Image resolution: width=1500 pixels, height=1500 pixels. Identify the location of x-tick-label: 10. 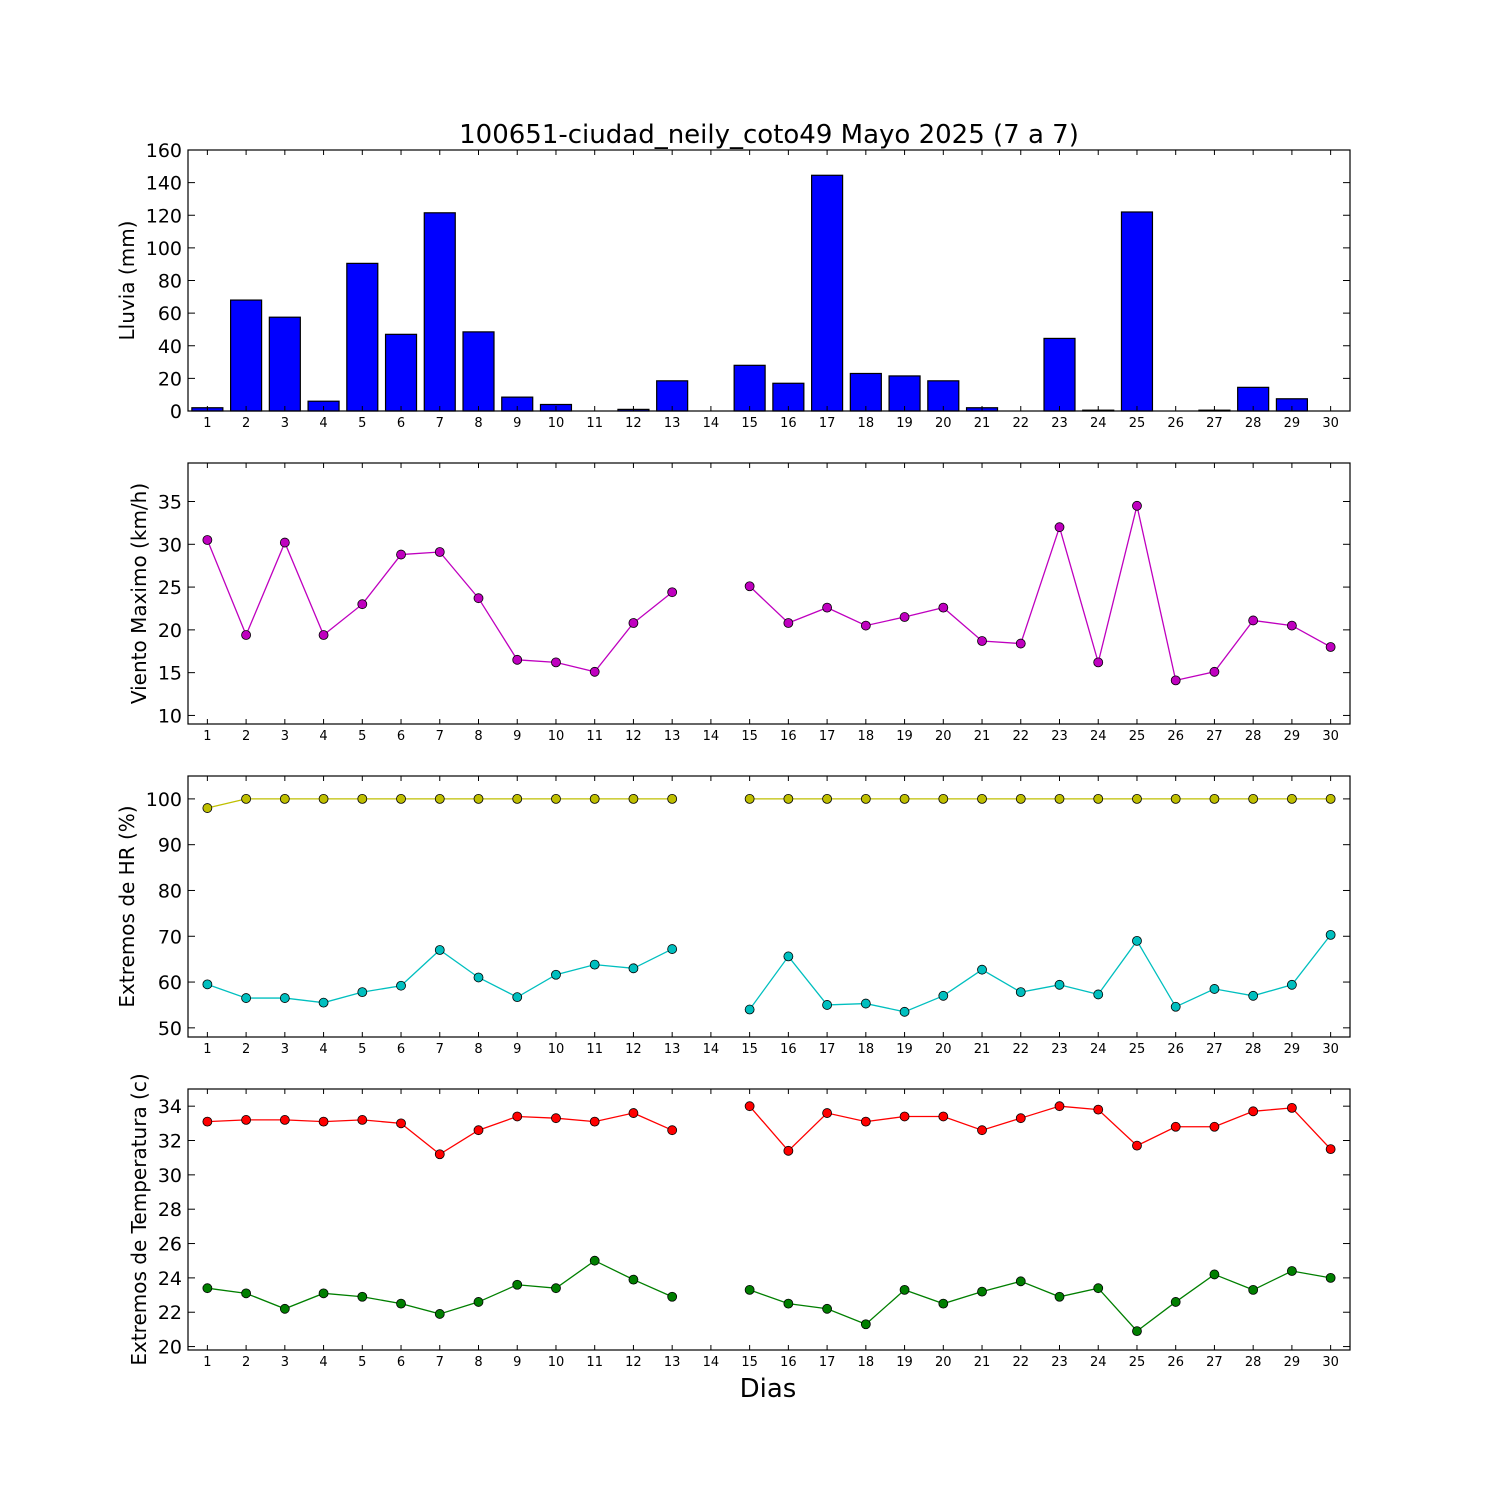
(556, 1049).